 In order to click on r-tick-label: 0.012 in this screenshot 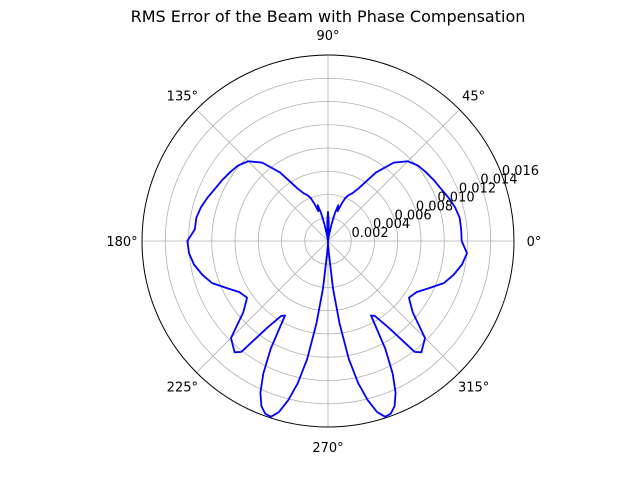, I will do `click(477, 189)`.